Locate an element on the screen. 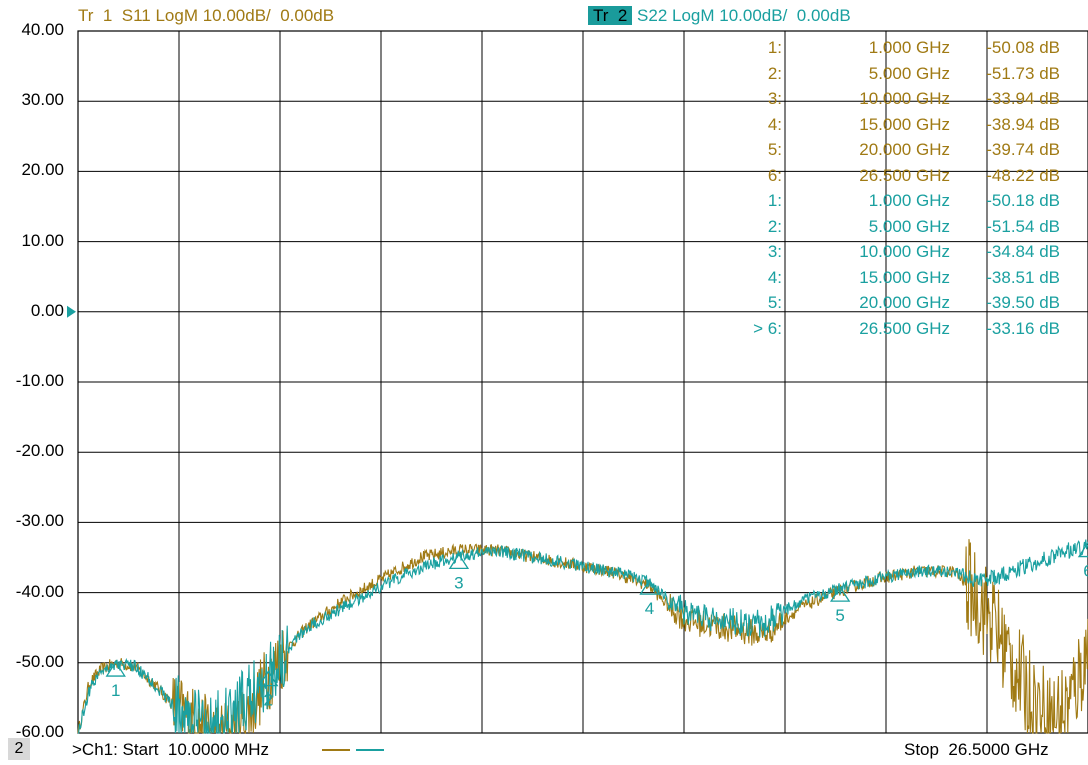 Image resolution: width=1088 pixels, height=765 pixels. marker-number: > 6: is located at coordinates (767, 328).